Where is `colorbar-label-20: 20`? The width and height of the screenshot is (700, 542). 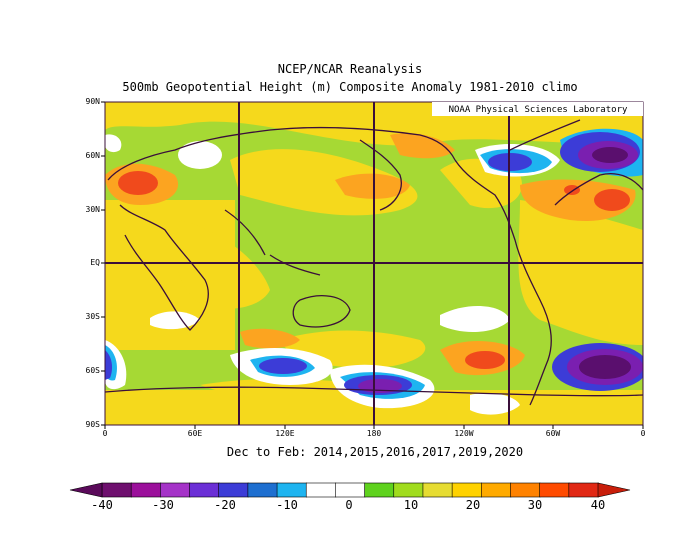
colorbar-label-20: 20 is located at coordinates (473, 505).